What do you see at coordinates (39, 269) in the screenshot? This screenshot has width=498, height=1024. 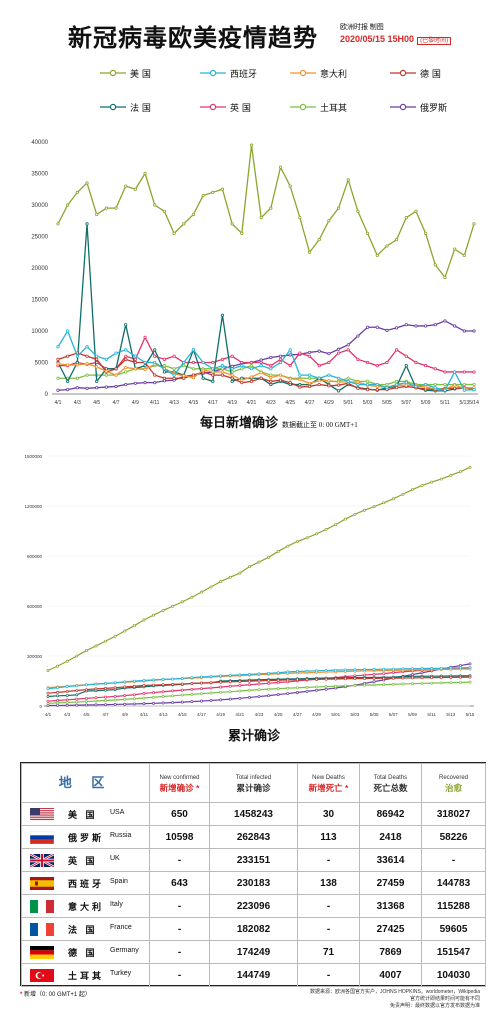 I see `y-tick-label: 20000` at bounding box center [39, 269].